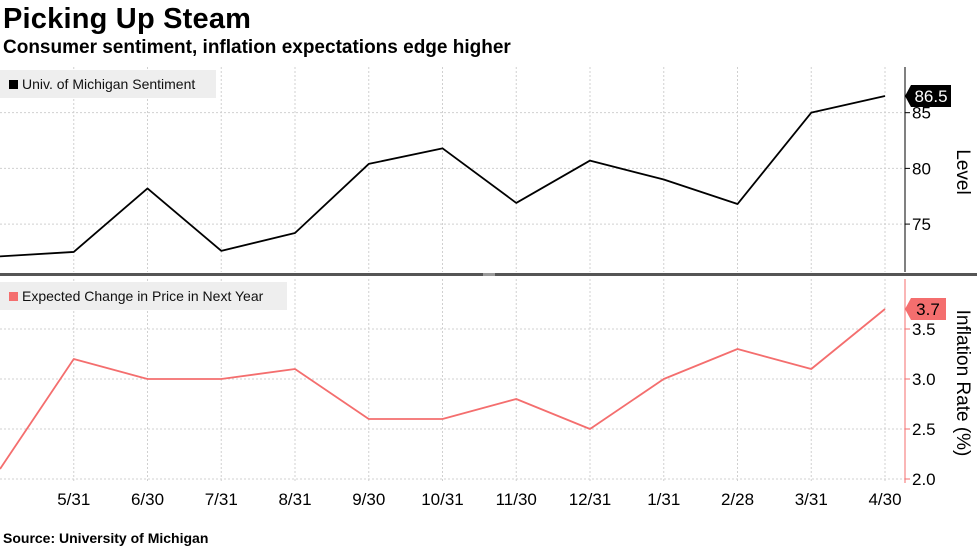 The width and height of the screenshot is (977, 549). I want to click on legend-swatch-inflation, so click(13, 296).